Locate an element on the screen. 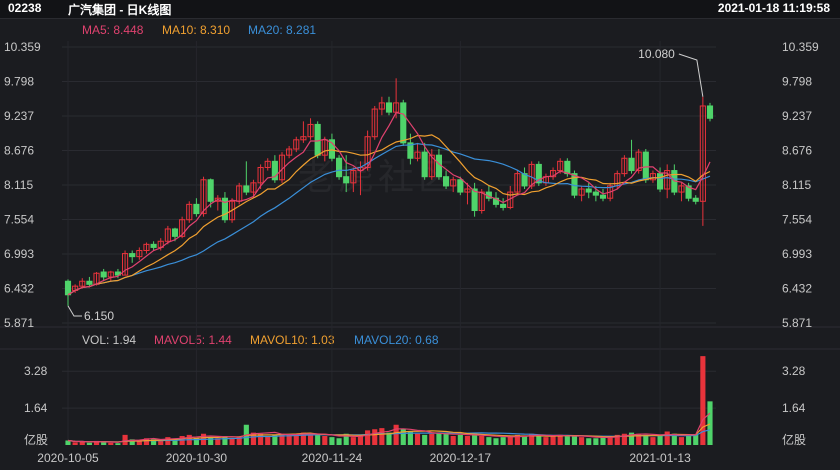 Image resolution: width=840 pixels, height=470 pixels. title-bar: 02238 广汽集团 - 日K线图 2021-01-18 11:19:58 is located at coordinates (420, 9).